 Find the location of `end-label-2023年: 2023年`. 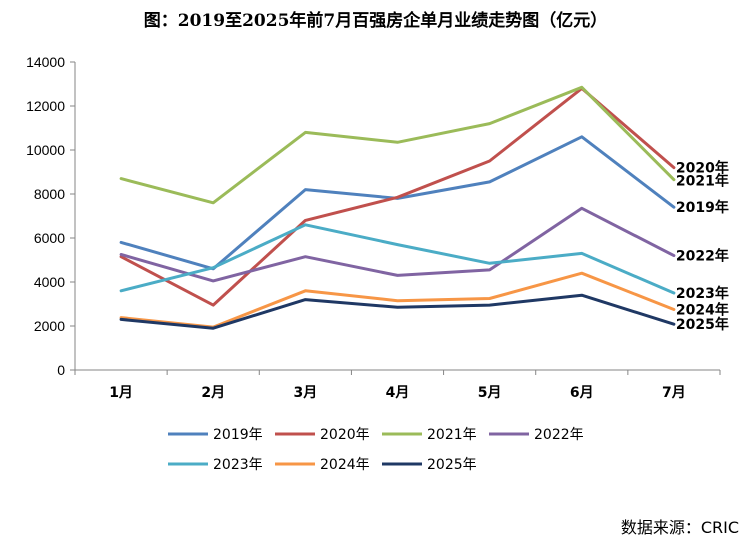

end-label-2023年: 2023年 is located at coordinates (702, 293).